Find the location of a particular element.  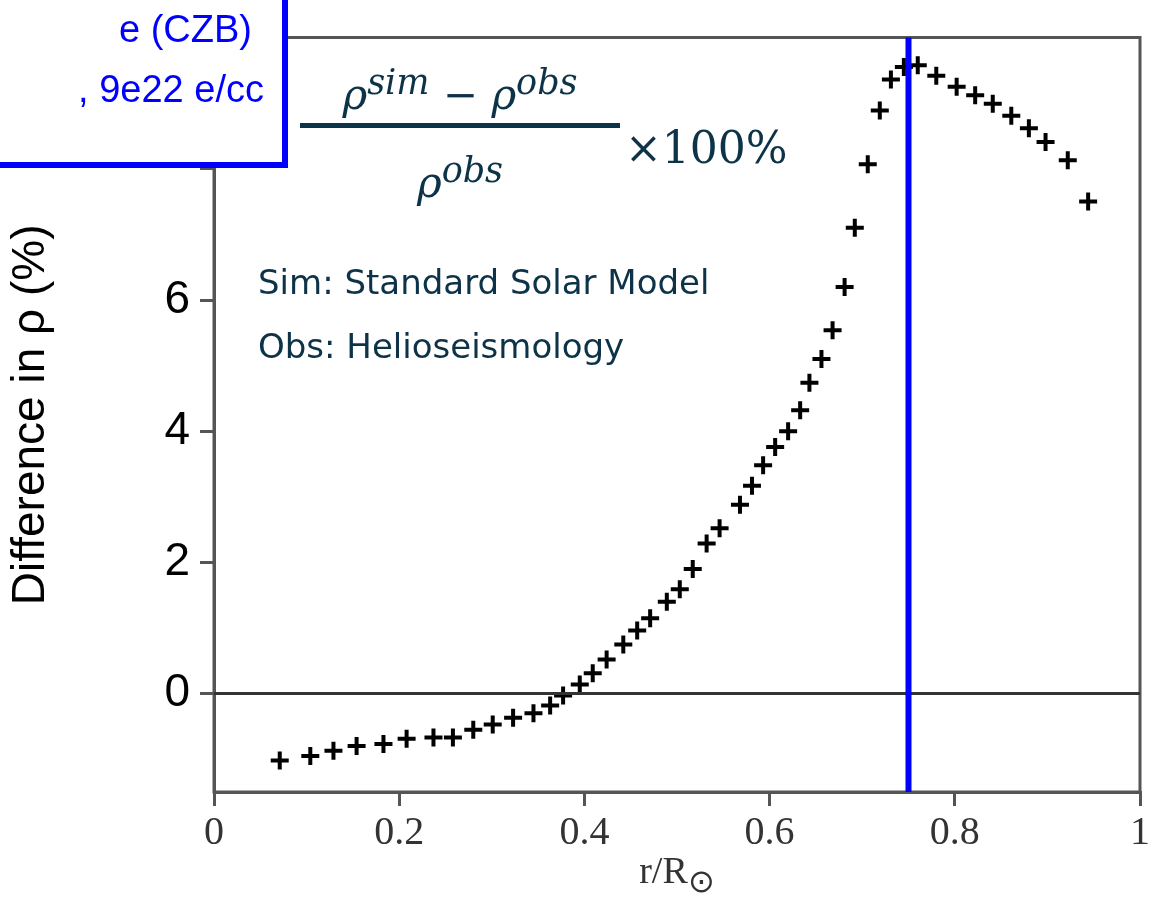

x-tick-label: 0.2 is located at coordinates (399, 830).